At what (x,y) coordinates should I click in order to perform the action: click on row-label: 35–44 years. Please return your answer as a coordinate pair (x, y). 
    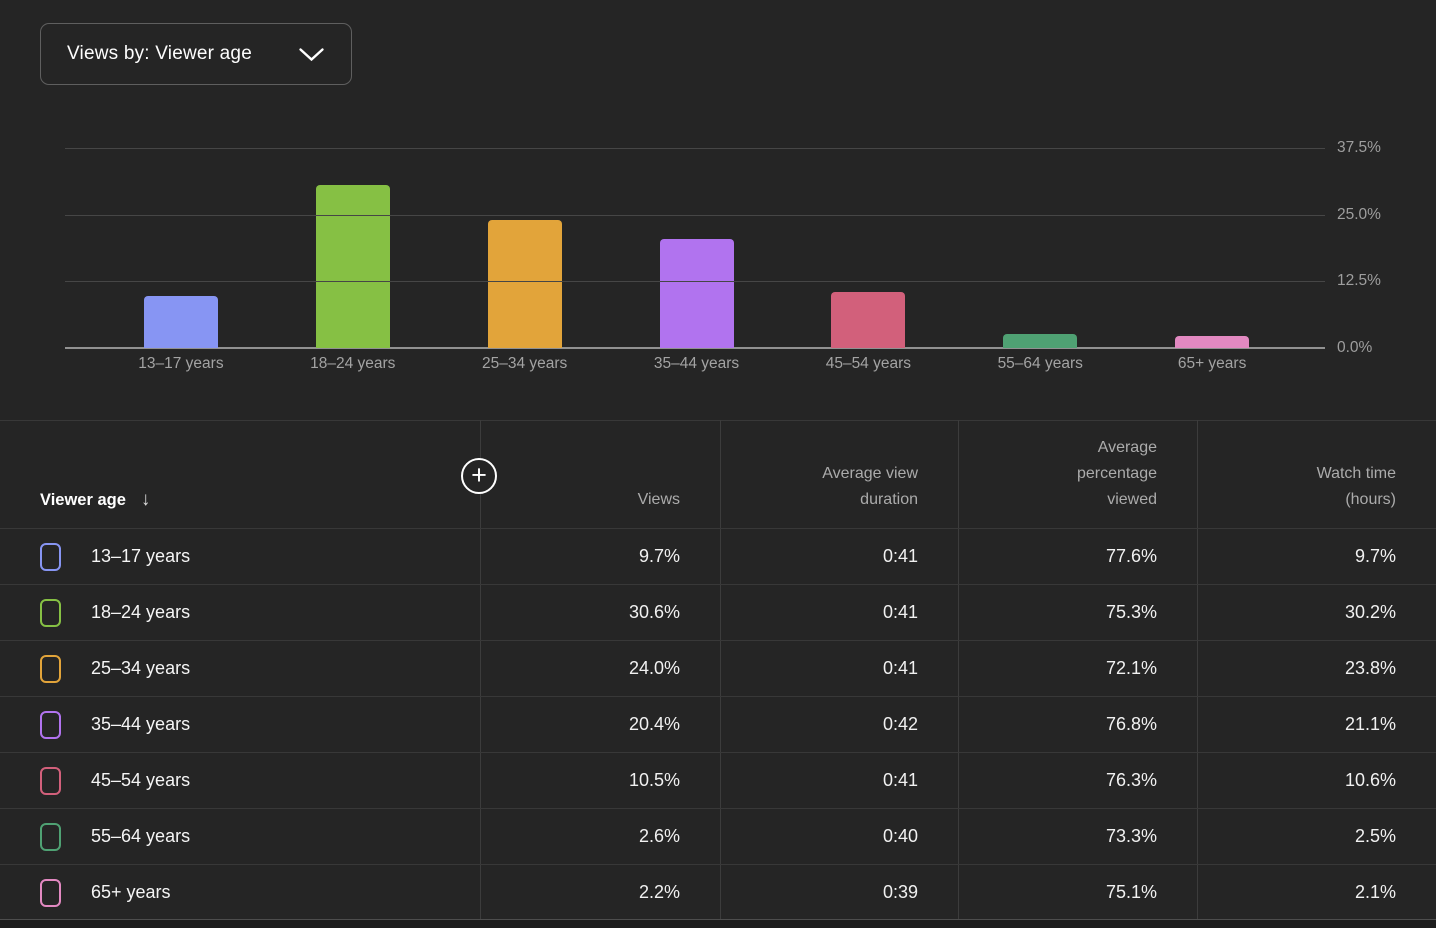
    Looking at the image, I should click on (141, 724).